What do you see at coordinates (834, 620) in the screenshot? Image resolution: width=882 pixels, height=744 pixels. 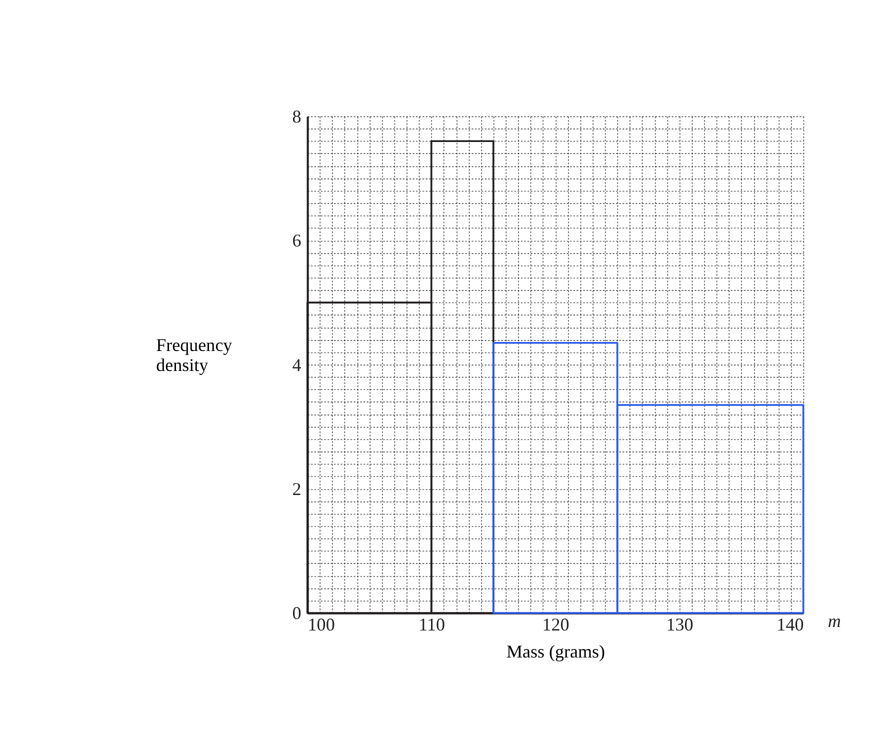 I see `text: m` at bounding box center [834, 620].